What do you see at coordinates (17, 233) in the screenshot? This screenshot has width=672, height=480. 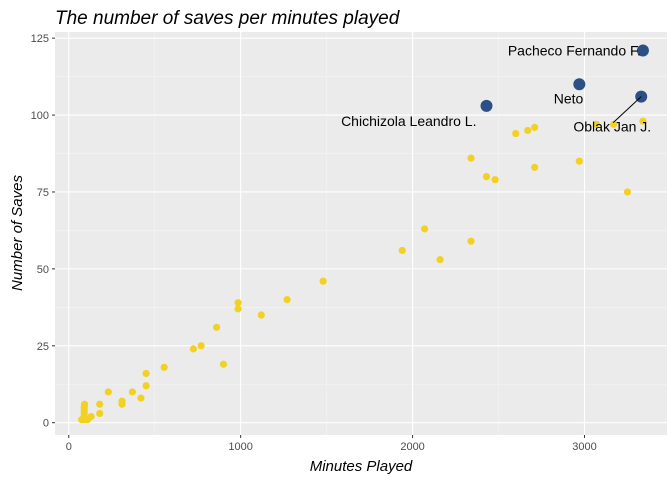 I see `y-axis-title: Number of Saves` at bounding box center [17, 233].